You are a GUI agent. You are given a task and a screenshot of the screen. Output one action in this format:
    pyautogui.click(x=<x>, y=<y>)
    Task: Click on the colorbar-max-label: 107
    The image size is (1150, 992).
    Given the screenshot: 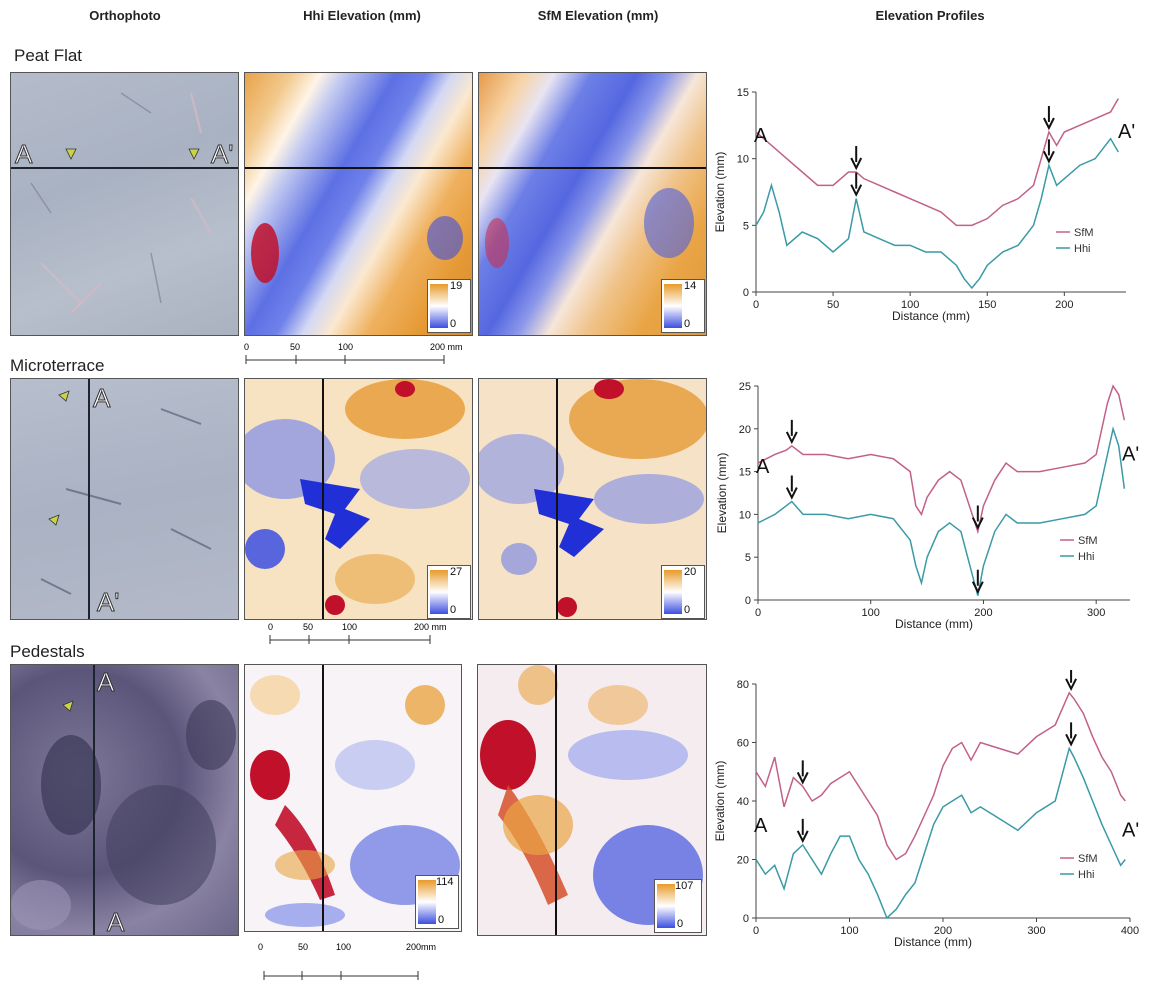 What is the action you would take?
    pyautogui.click(x=684, y=886)
    